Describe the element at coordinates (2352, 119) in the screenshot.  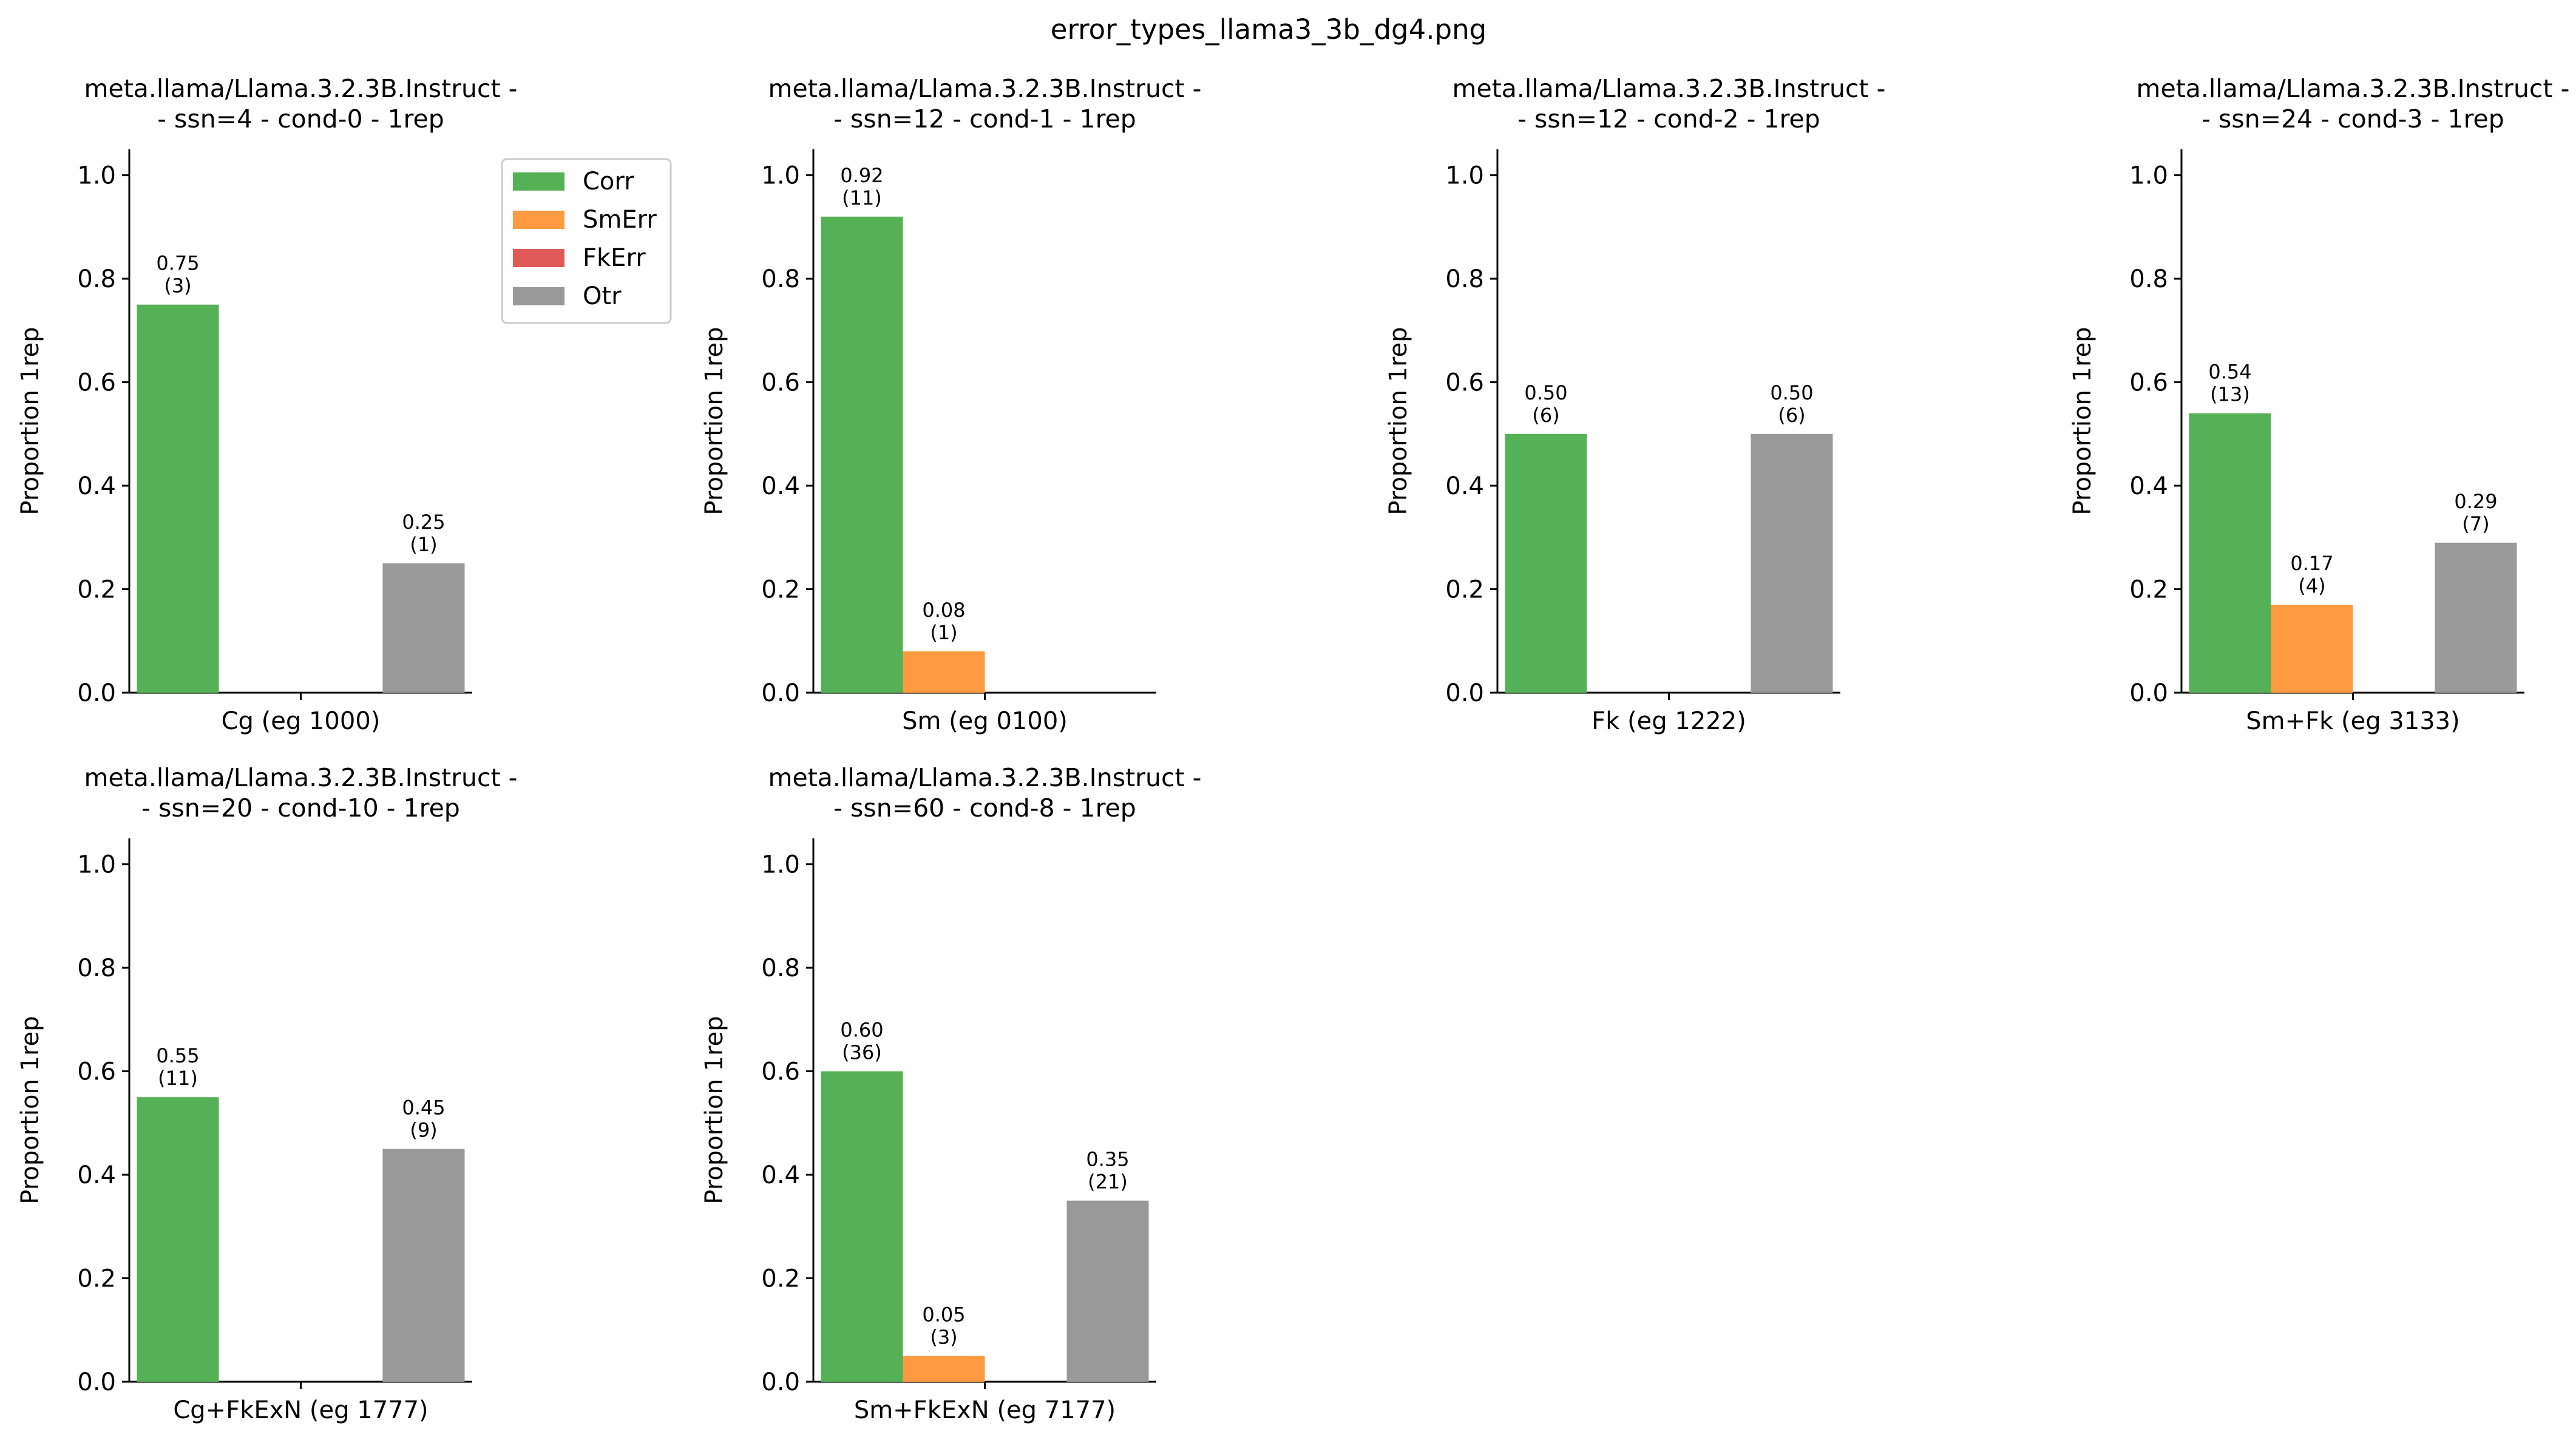
I see `panel-title: - ssn=24 - cond-3 - 1rep` at that location.